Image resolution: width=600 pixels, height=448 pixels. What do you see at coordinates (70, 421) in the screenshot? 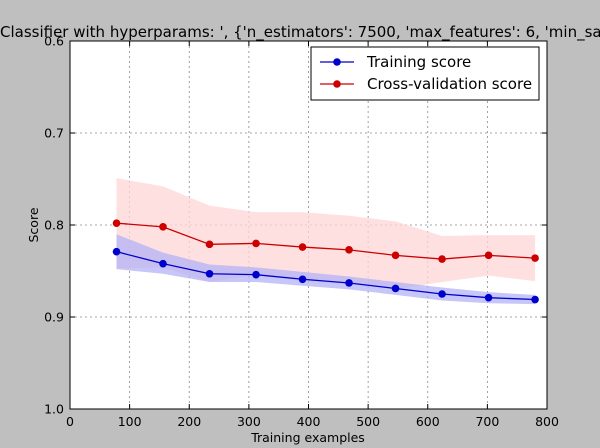
I see `x-tick-label: 0` at bounding box center [70, 421].